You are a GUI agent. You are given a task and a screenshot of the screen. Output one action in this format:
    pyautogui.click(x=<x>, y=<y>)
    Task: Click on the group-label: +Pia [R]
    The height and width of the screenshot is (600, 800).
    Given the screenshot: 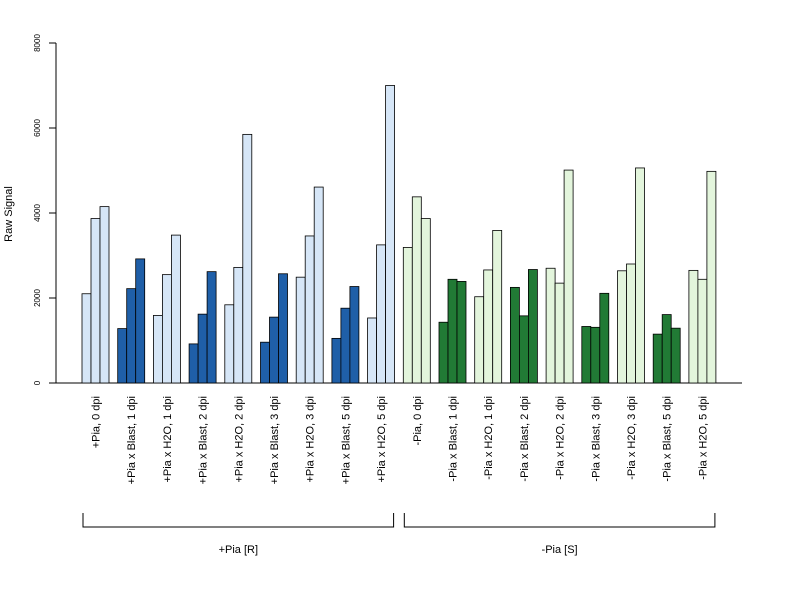 What is the action you would take?
    pyautogui.click(x=238, y=550)
    